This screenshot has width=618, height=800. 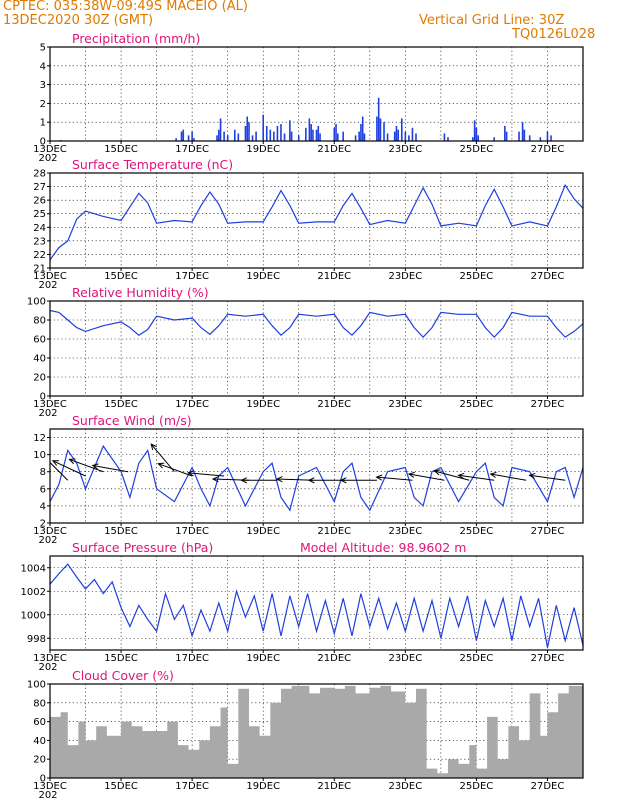 I want to click on y-tick-label: 1002, so click(x=33, y=592).